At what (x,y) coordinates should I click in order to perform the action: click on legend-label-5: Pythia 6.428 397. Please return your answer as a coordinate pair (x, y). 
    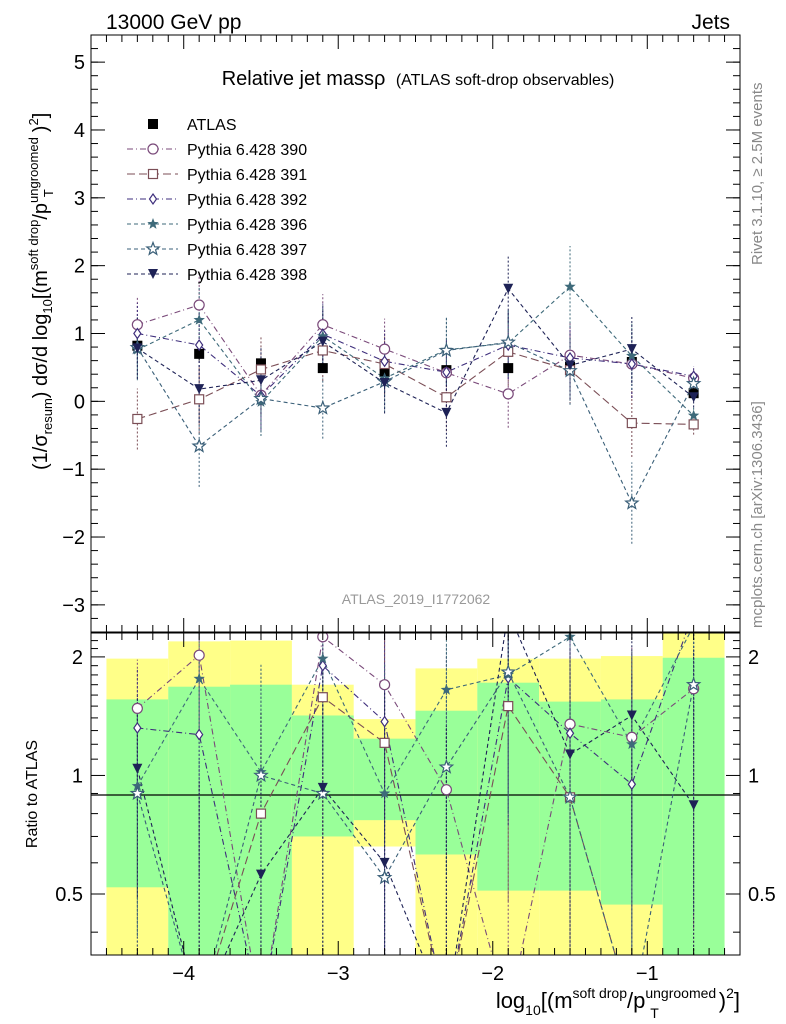
    Looking at the image, I should click on (247, 250).